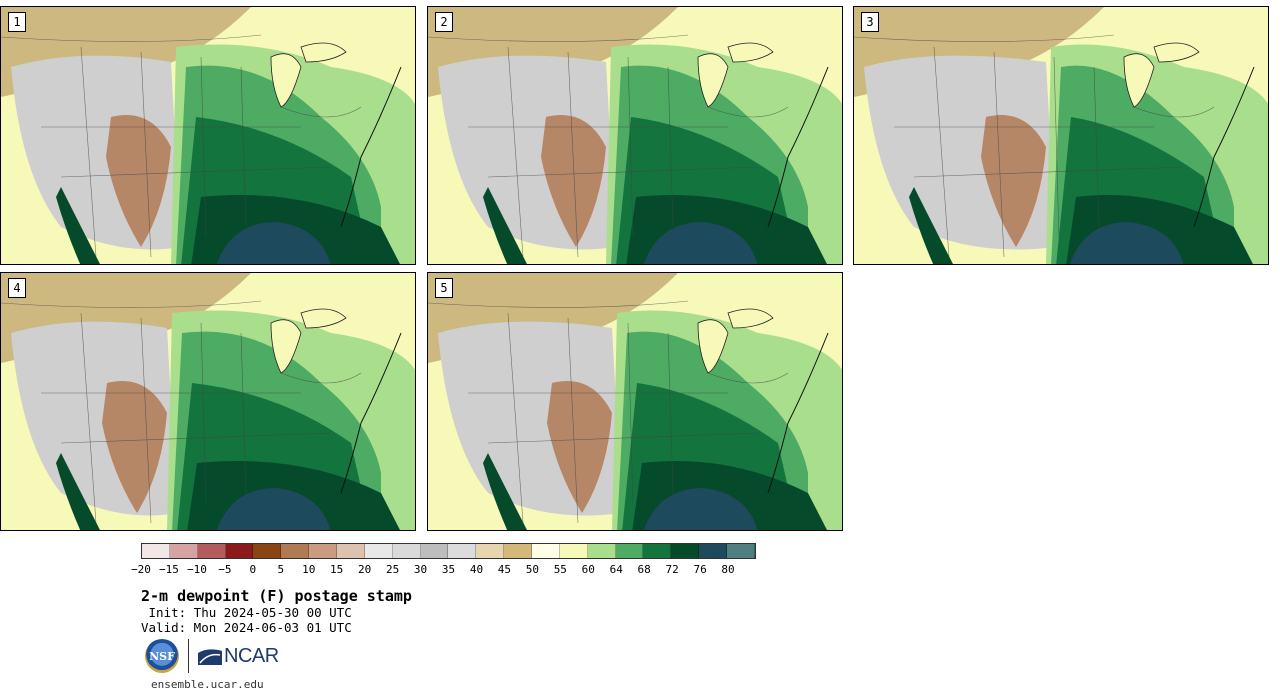 This screenshot has width=1280, height=696. I want to click on map-panel-5: 5, so click(635, 401).